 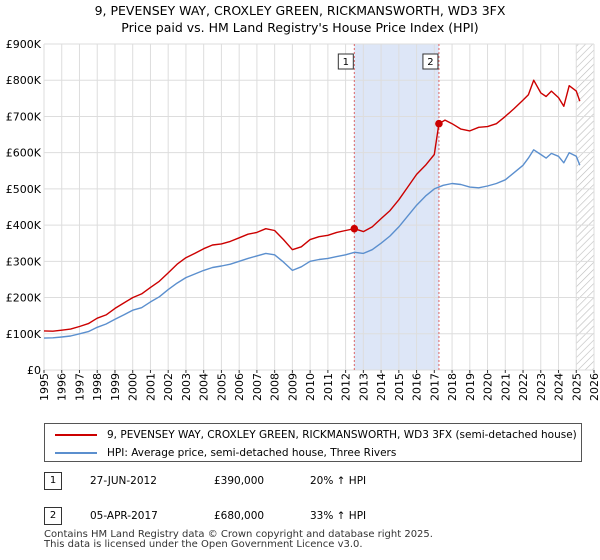 What do you see at coordinates (133, 387) in the screenshot?
I see `x-tick-label: 2000` at bounding box center [133, 387].